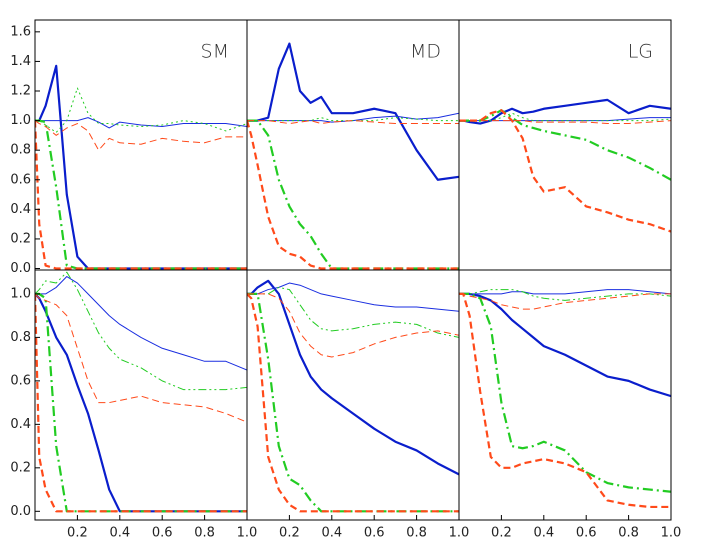 This screenshot has height=545, width=708. I want to click on panel-title: MD, so click(425, 52).